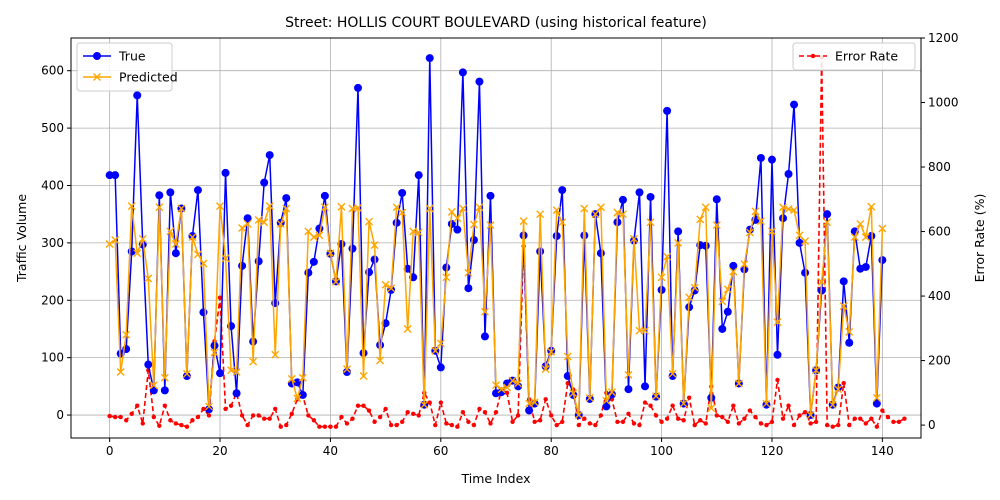 The width and height of the screenshot is (1000, 500). I want to click on y-tick-label: 500, so click(52, 128).